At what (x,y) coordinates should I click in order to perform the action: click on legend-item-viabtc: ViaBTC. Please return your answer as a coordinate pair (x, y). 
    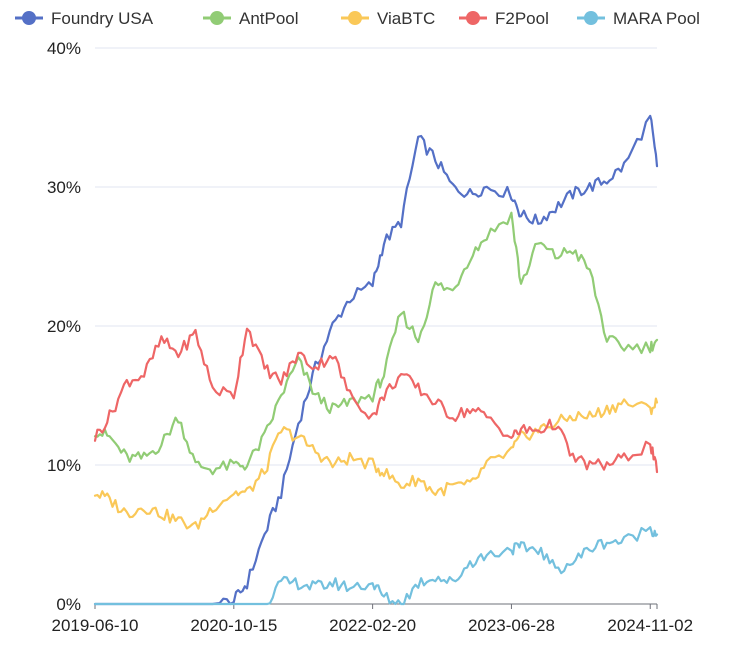
    Looking at the image, I should click on (388, 18).